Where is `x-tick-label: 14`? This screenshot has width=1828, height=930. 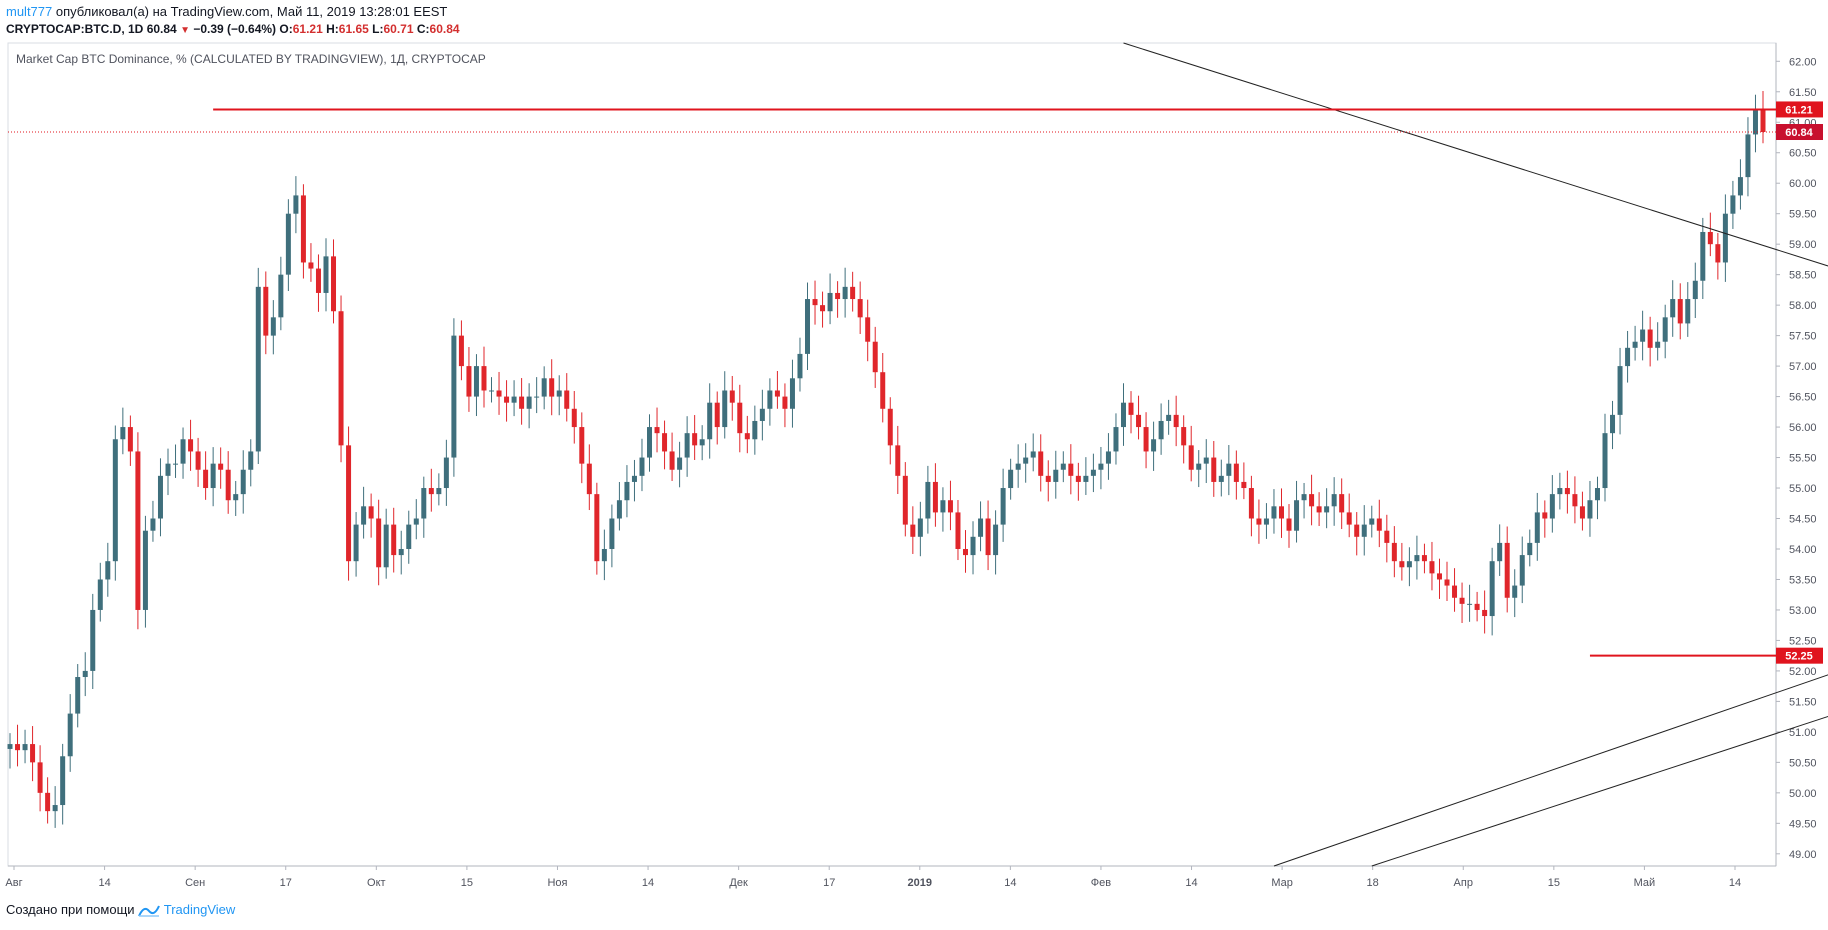
x-tick-label: 14 is located at coordinates (648, 883).